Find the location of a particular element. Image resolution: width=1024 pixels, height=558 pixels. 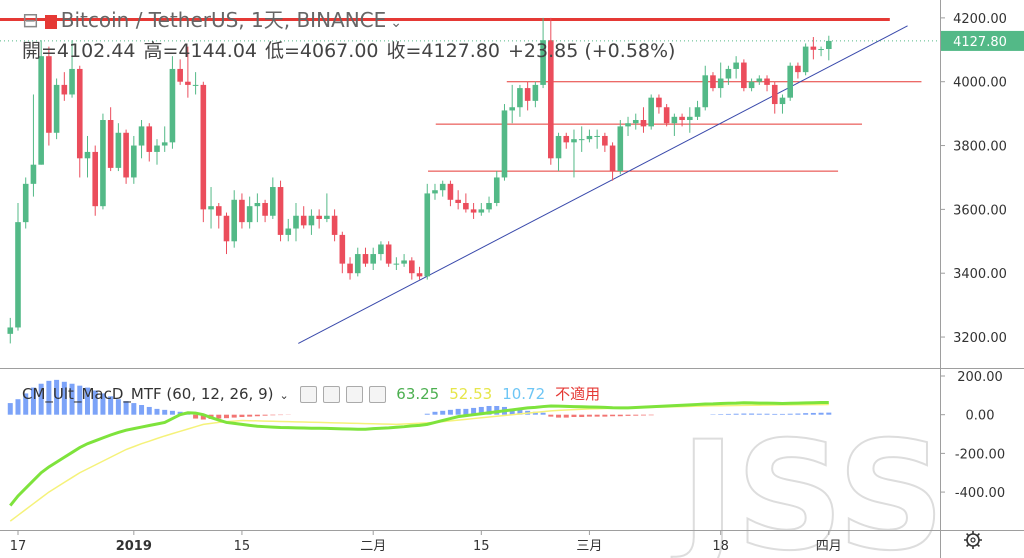

y-tick-label: 0.00 is located at coordinates (980, 416).